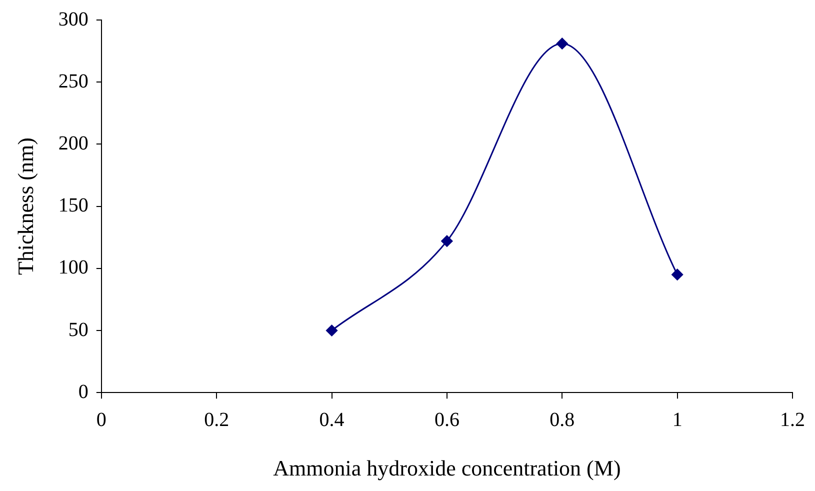  What do you see at coordinates (562, 419) in the screenshot?
I see `x-tick-label: 0.8` at bounding box center [562, 419].